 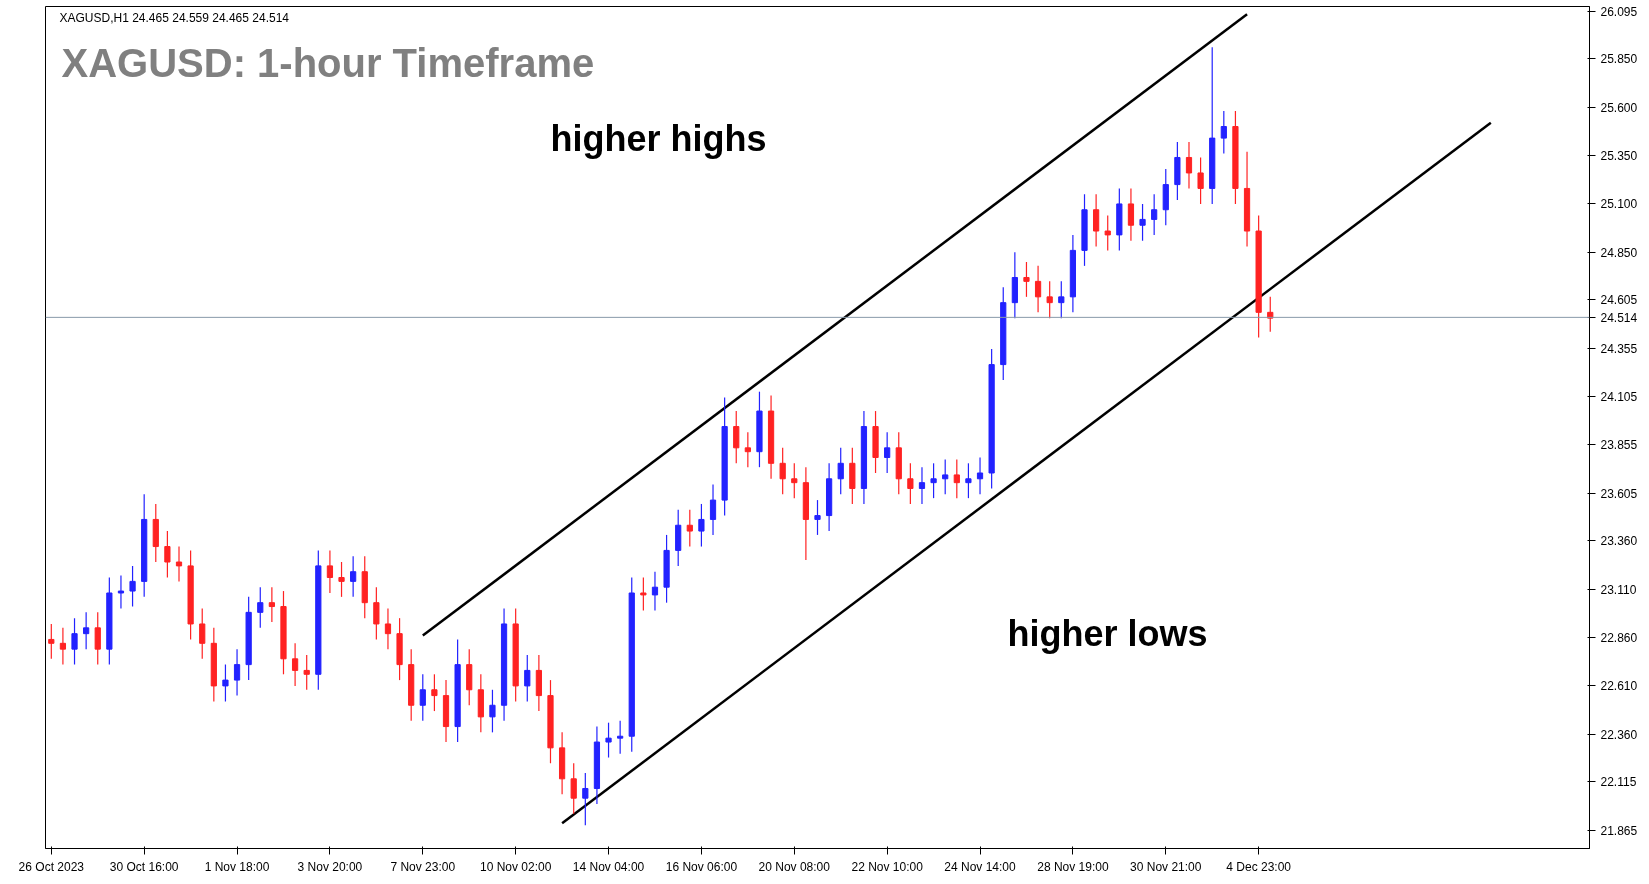 I want to click on y-tick-label: 23.110, so click(x=1618, y=589).